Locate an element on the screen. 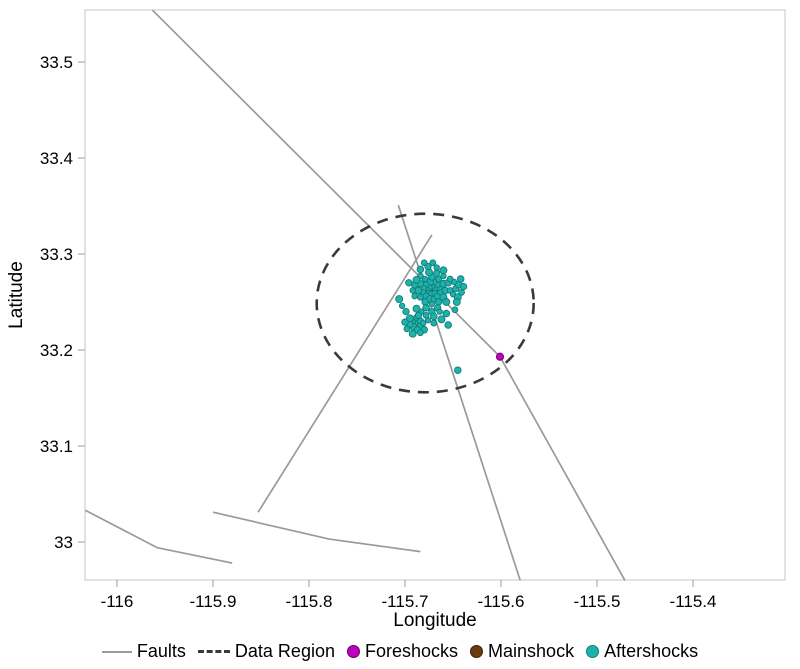  legend-label: Aftershocks is located at coordinates (651, 651).